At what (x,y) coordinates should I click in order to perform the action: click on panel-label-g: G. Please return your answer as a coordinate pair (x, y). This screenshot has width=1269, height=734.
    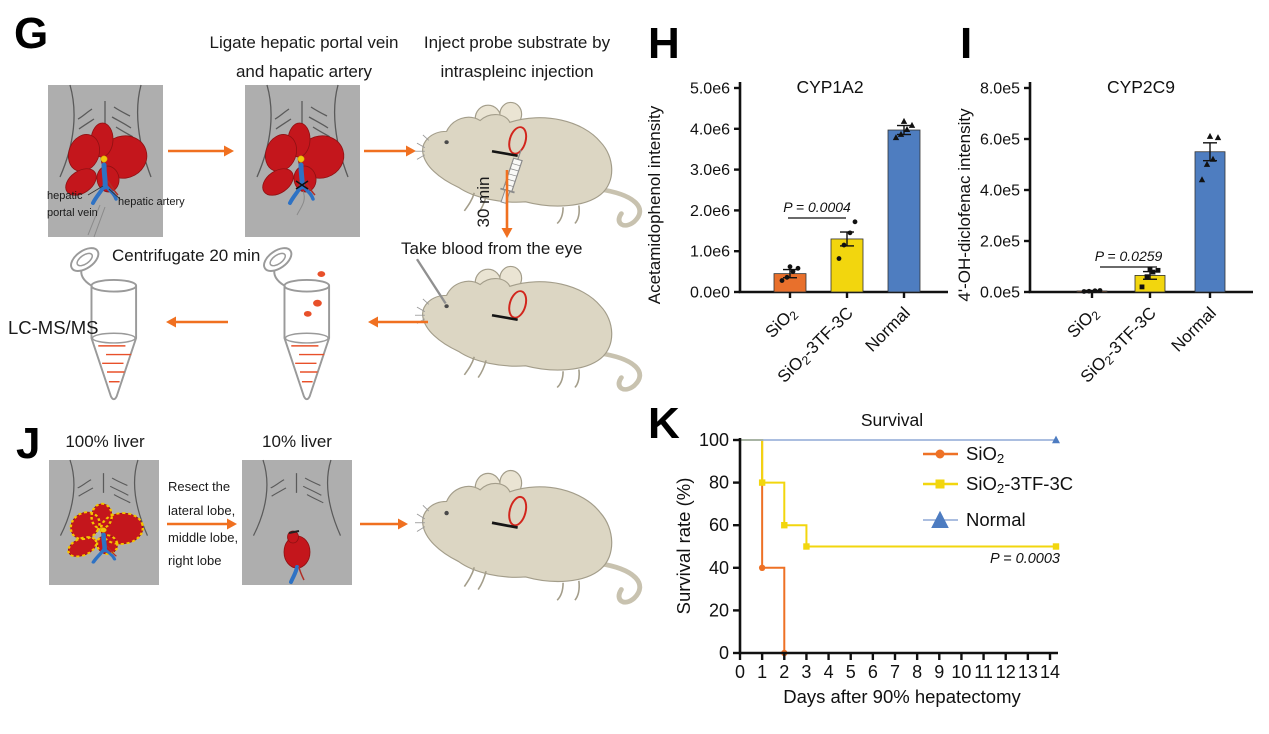
    Looking at the image, I should click on (31, 33).